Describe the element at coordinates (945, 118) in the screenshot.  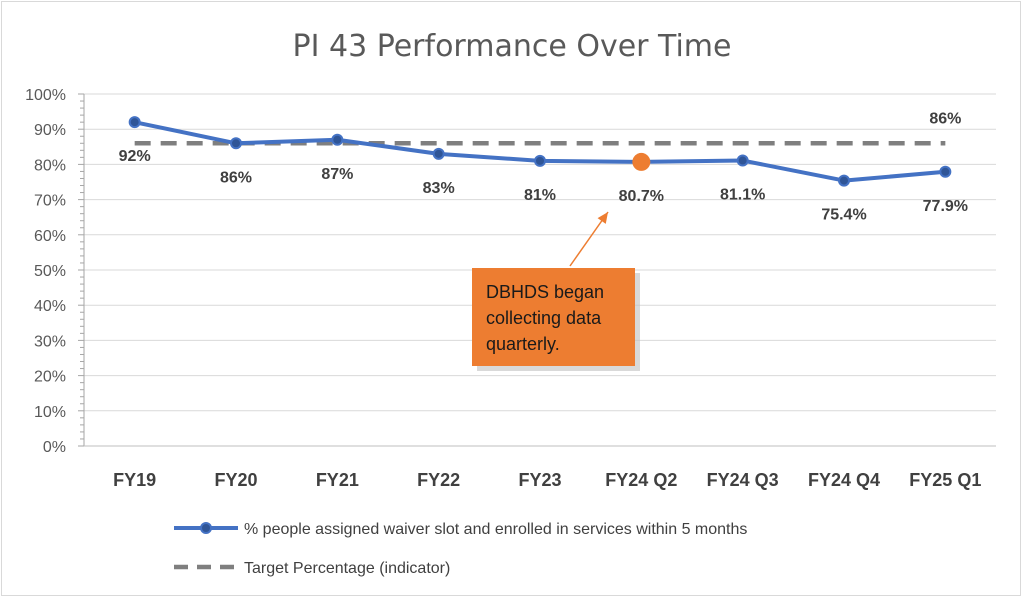
I see `target-data-label: 86%` at that location.